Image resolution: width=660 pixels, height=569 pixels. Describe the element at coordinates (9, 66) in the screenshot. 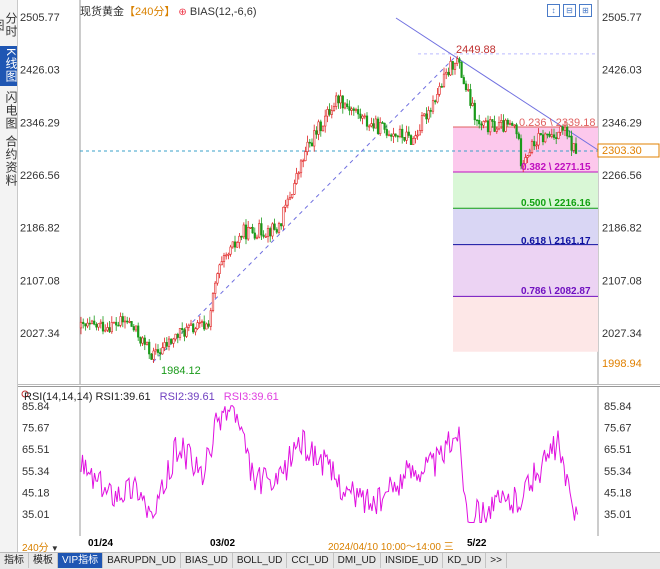

I see `tab-kline: K线图` at that location.